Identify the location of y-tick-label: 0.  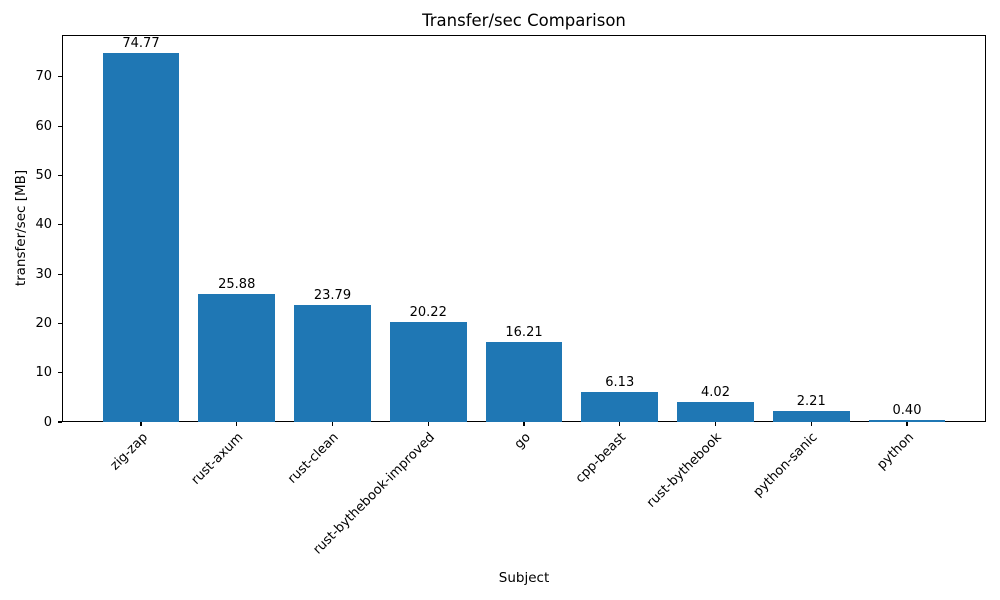
(47, 422).